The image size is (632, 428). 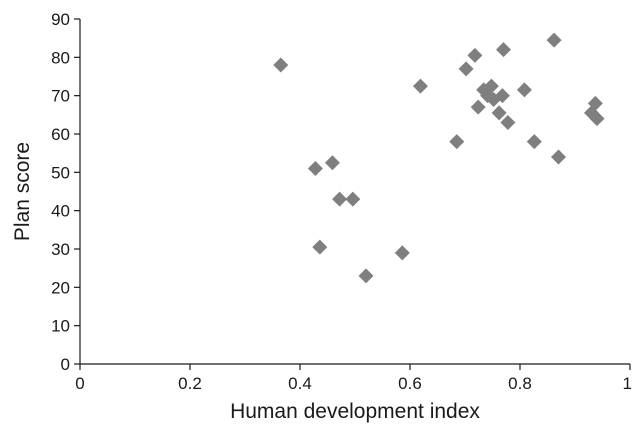 I want to click on x-tick-label: 0.4, so click(x=300, y=383).